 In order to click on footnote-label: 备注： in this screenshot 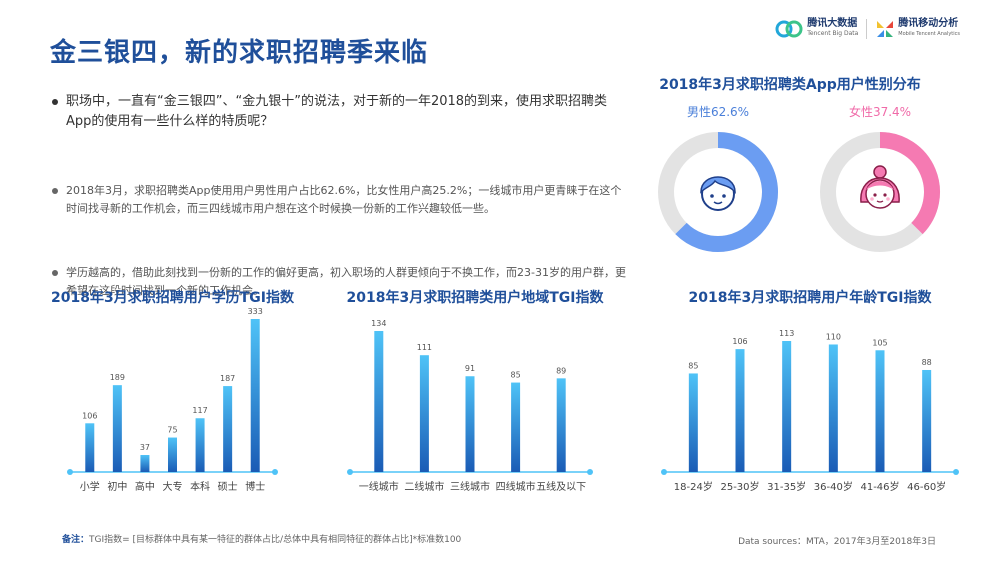, I will do `click(76, 540)`.